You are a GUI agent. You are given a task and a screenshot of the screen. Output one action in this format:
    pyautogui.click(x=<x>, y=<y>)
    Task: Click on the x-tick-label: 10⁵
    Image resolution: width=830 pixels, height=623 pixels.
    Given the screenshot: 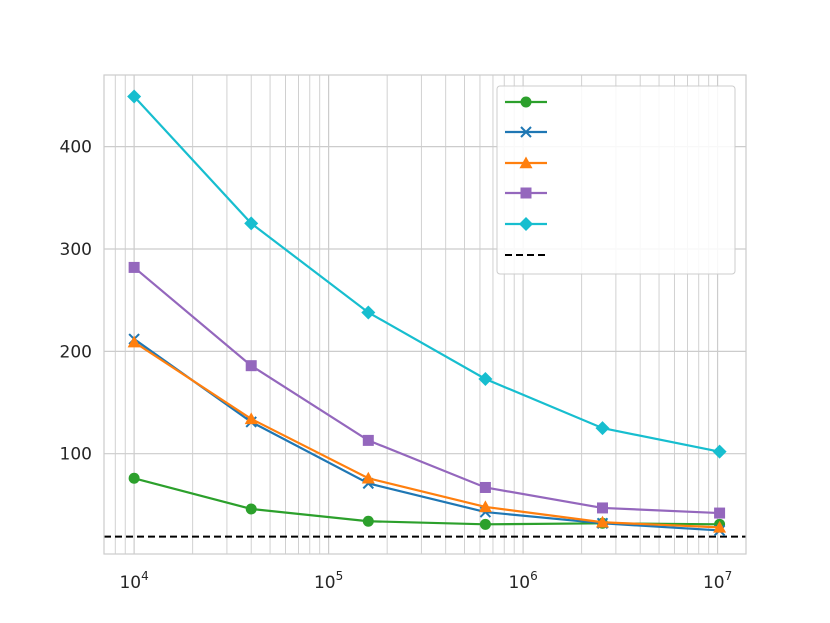 What is the action you would take?
    pyautogui.click(x=328, y=581)
    